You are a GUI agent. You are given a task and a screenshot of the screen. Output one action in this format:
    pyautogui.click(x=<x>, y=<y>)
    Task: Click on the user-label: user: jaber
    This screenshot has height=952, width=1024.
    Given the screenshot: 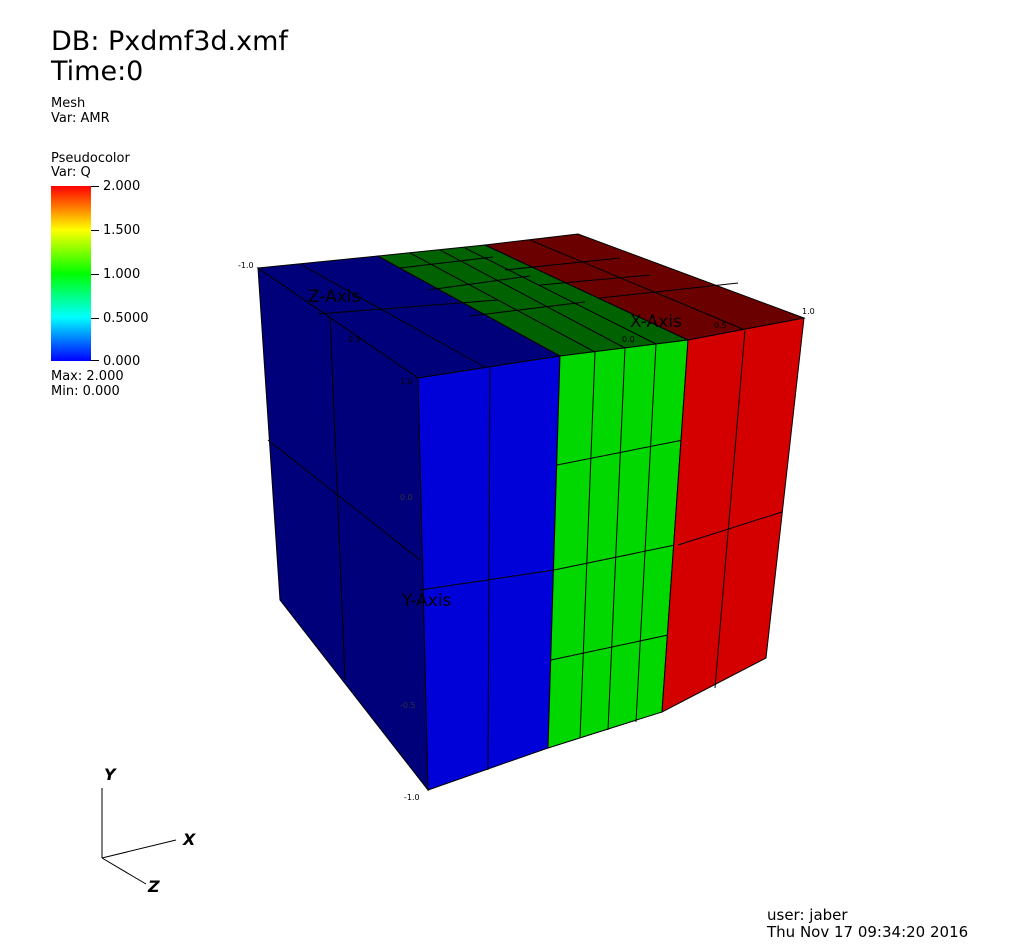 What is the action you would take?
    pyautogui.click(x=807, y=915)
    